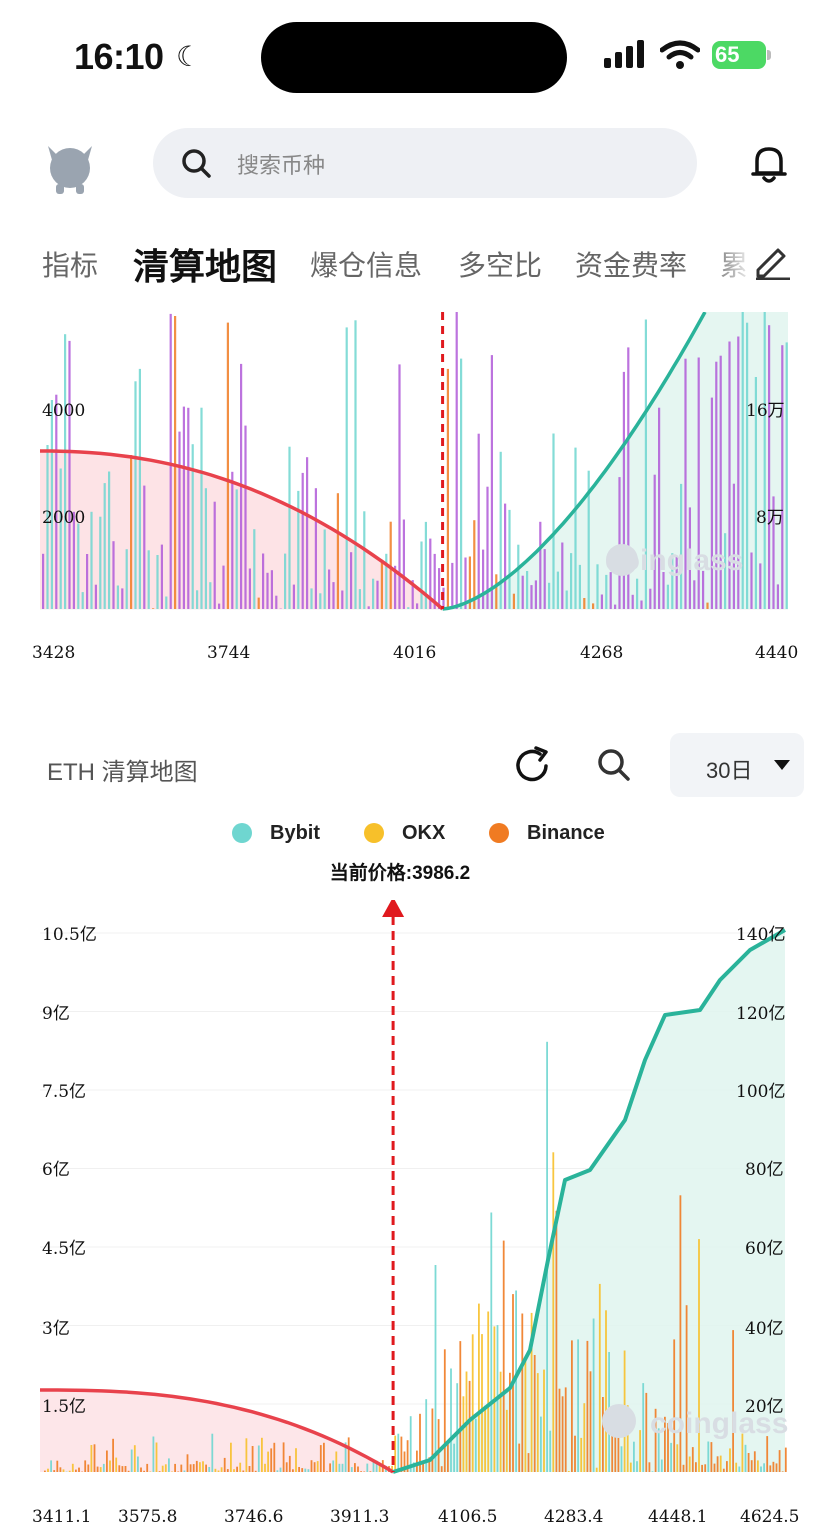 This screenshot has height=1525, width=828. I want to click on bell-icon, so click(769, 164).